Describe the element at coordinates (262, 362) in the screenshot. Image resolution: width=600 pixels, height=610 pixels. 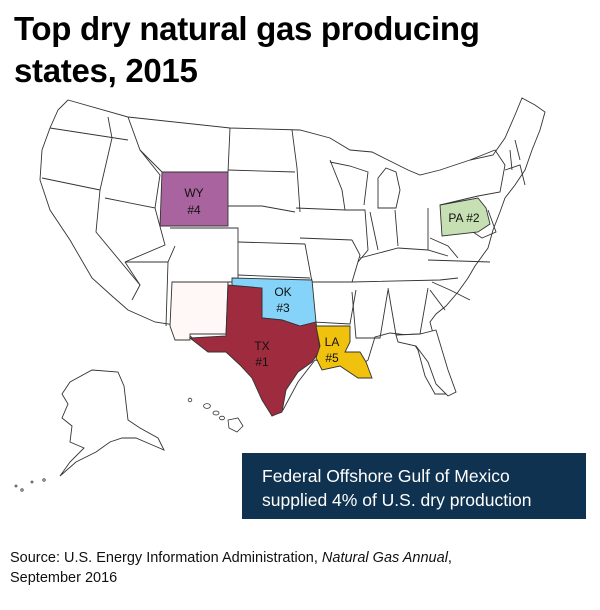
I see `label-tx-rank: #1` at that location.